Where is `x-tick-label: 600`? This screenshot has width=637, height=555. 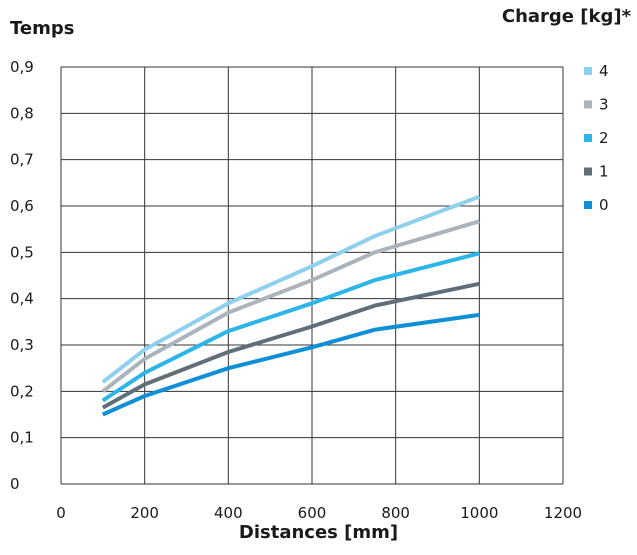
x-tick-label: 600 is located at coordinates (312, 513).